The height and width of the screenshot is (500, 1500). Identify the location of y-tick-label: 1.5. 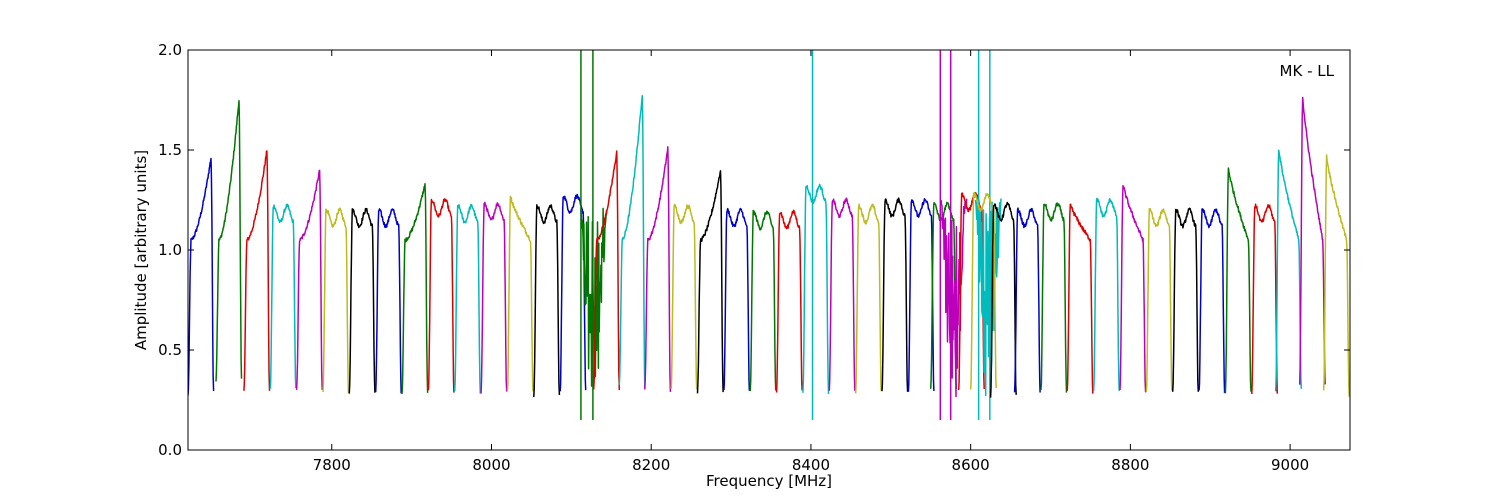
(170, 150).